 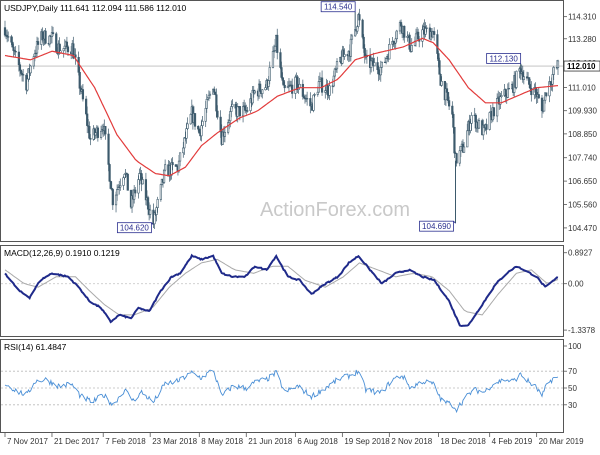 I want to click on price-tick-label: 111.010, so click(x=582, y=88).